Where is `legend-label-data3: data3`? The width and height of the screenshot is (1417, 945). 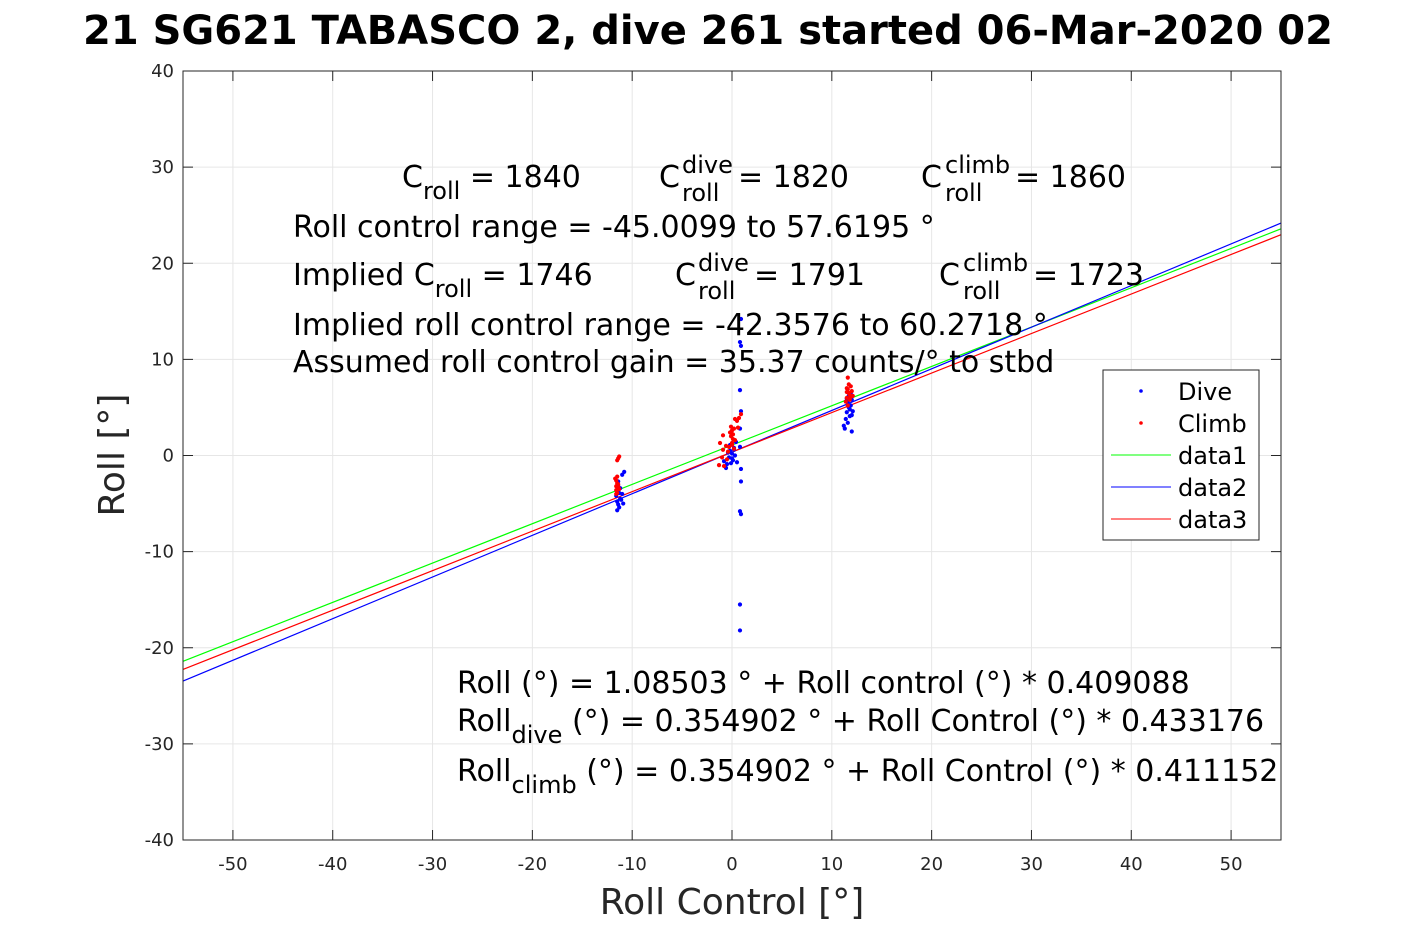
legend-label-data3: data3 is located at coordinates (1212, 520).